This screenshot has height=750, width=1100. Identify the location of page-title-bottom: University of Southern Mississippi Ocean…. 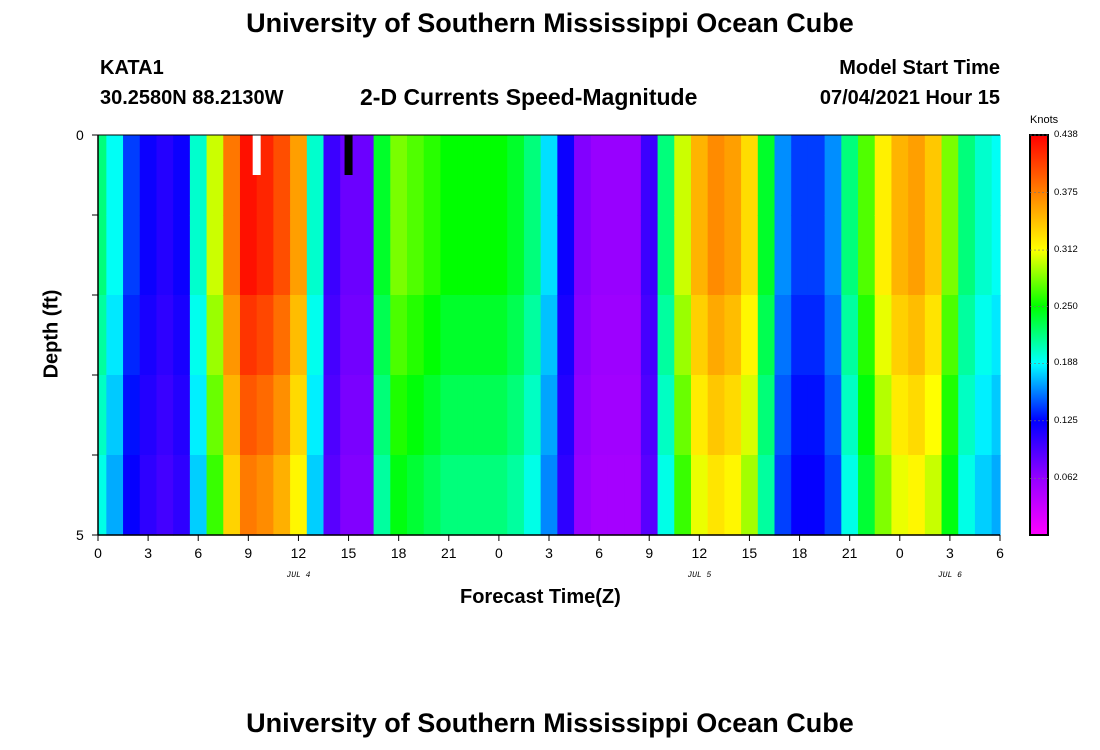
(550, 723).